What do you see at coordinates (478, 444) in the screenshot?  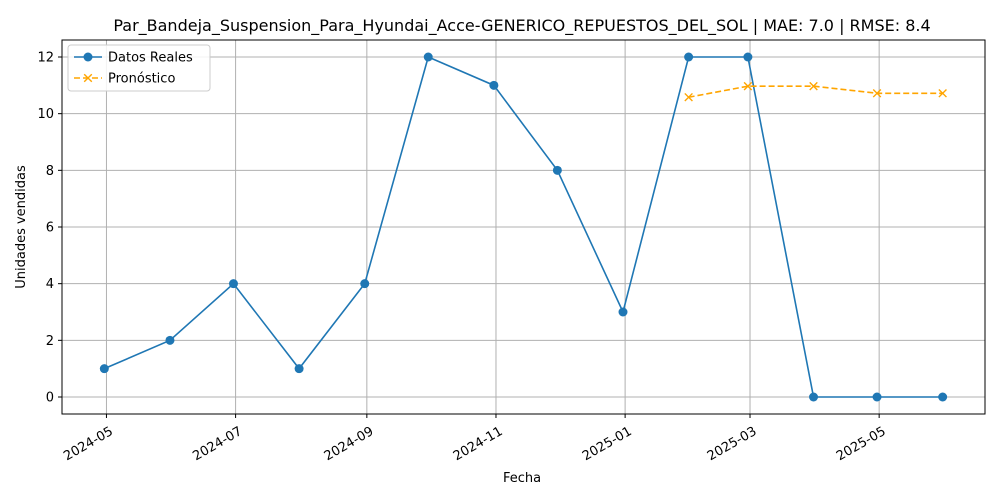 I see `x-tick-label: 2024-11` at bounding box center [478, 444].